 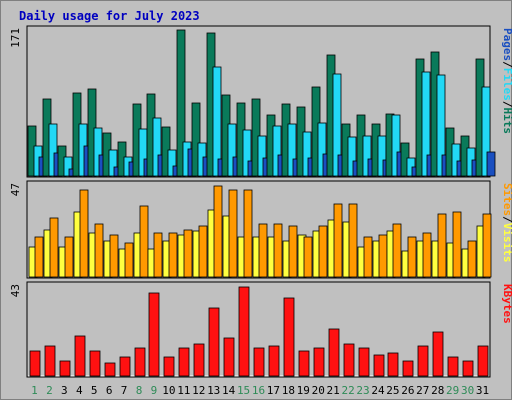 What do you see at coordinates (49, 390) in the screenshot?
I see `x-tick-label: 2` at bounding box center [49, 390].